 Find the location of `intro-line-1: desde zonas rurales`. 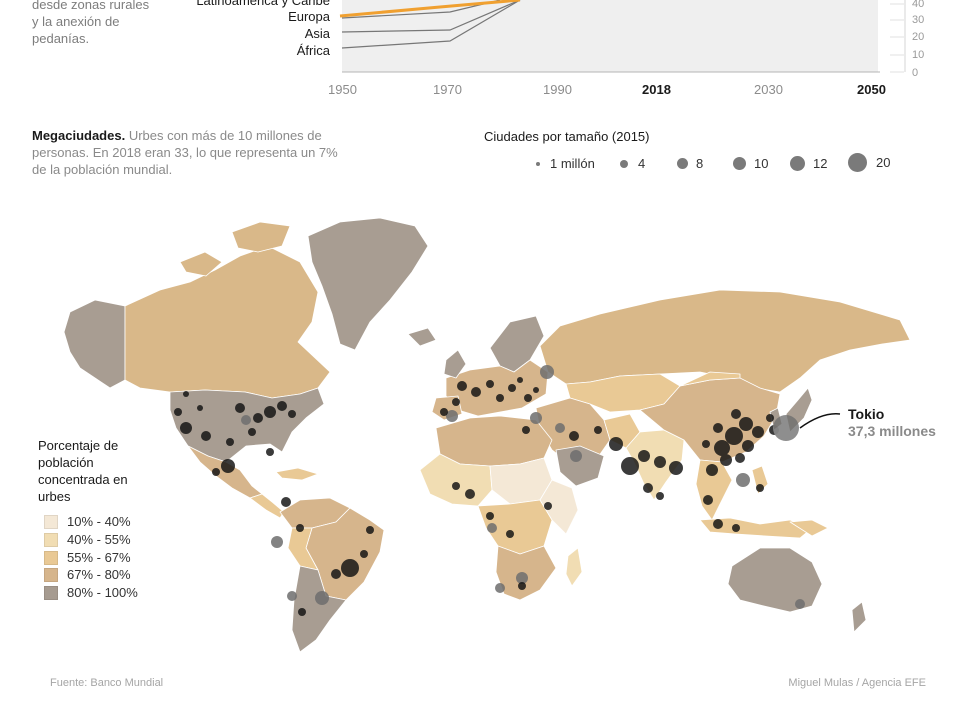

intro-line-1: desde zonas rurales is located at coordinates (91, 6).